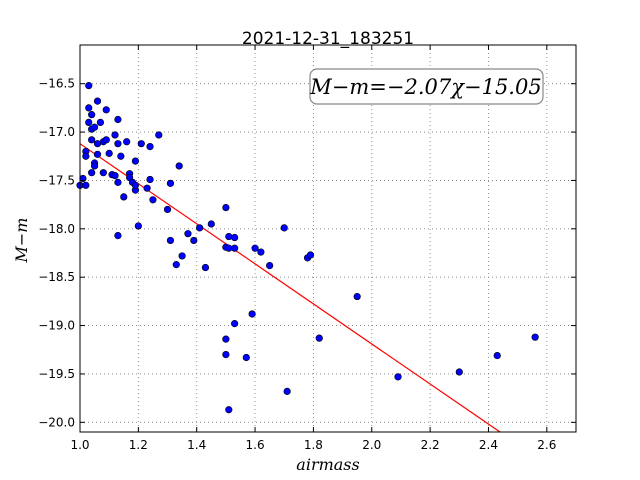  Describe the element at coordinates (79, 445) in the screenshot. I see `x-tick-label: 1.0` at that location.